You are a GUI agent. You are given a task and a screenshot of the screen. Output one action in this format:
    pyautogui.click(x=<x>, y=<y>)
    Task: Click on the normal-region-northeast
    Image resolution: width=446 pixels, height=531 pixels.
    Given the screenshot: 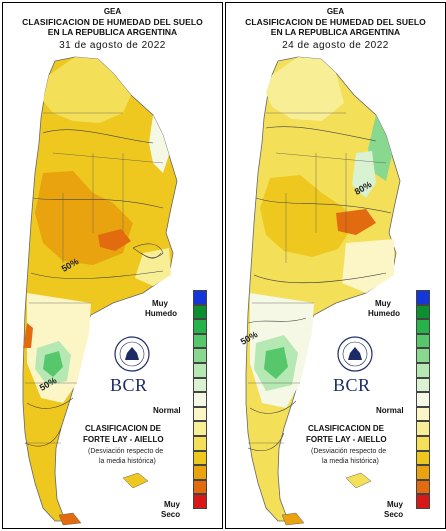 What is the action you would take?
    pyautogui.click(x=364, y=174)
    